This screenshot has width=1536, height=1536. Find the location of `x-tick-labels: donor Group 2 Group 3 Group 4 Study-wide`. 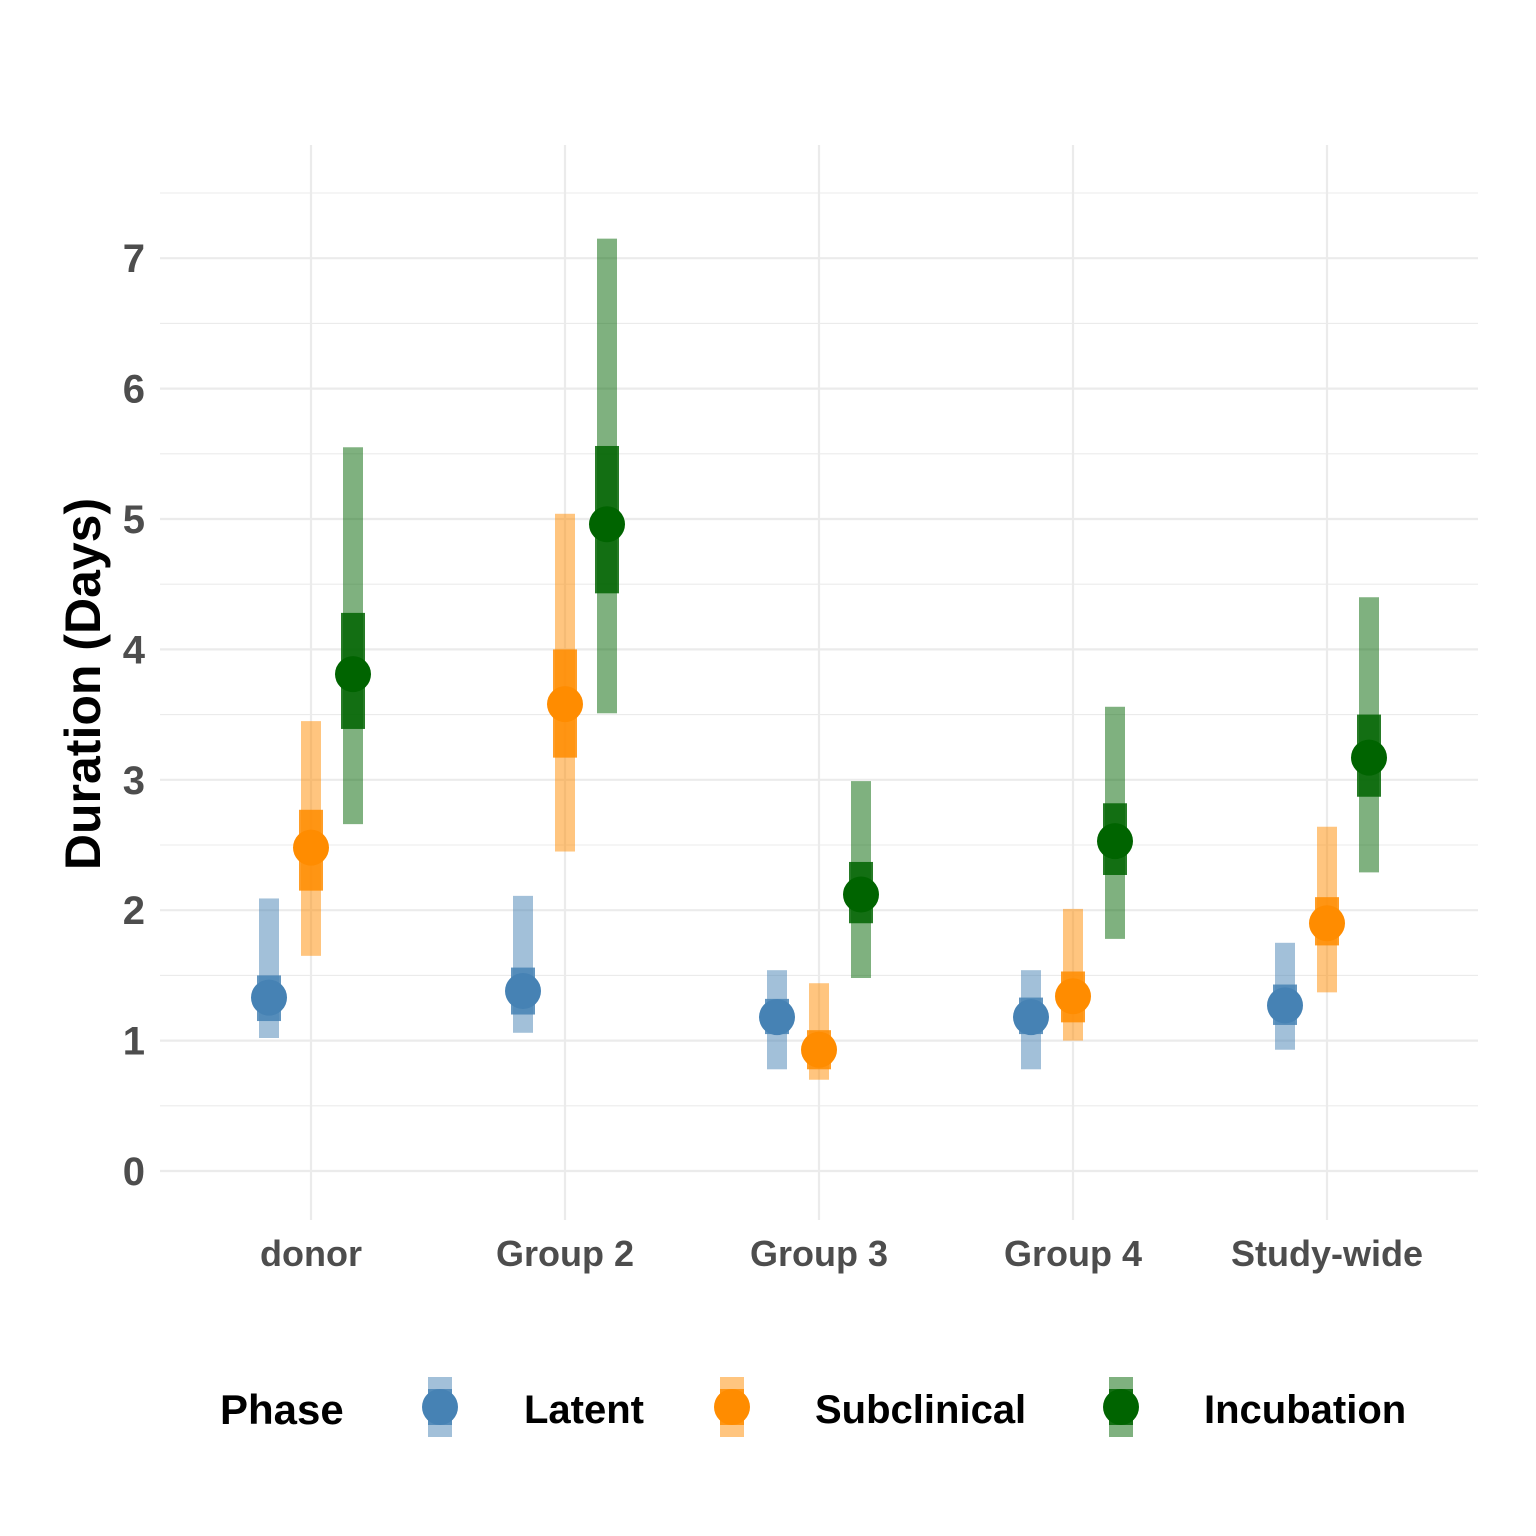

x-tick-labels: donor Group 2 Group 3 Group 4 Study-wide is located at coordinates (841, 1253).